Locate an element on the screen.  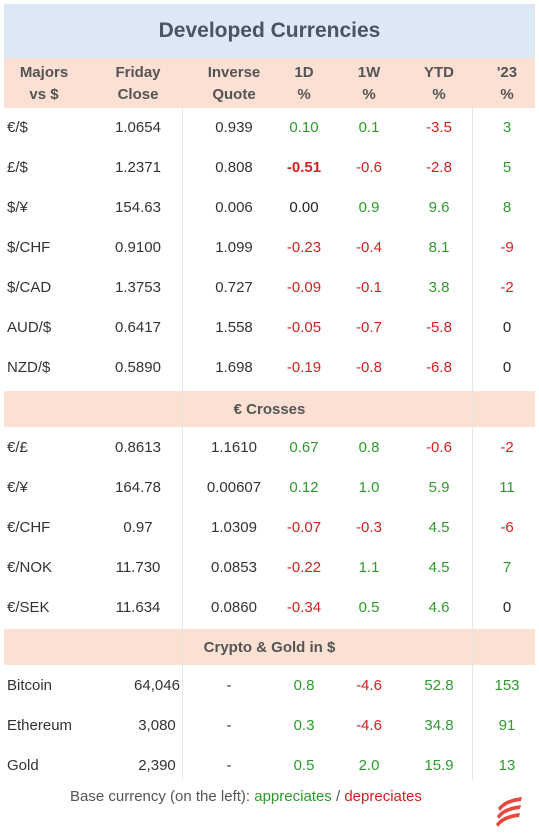
column-header: YTD% is located at coordinates (439, 84).